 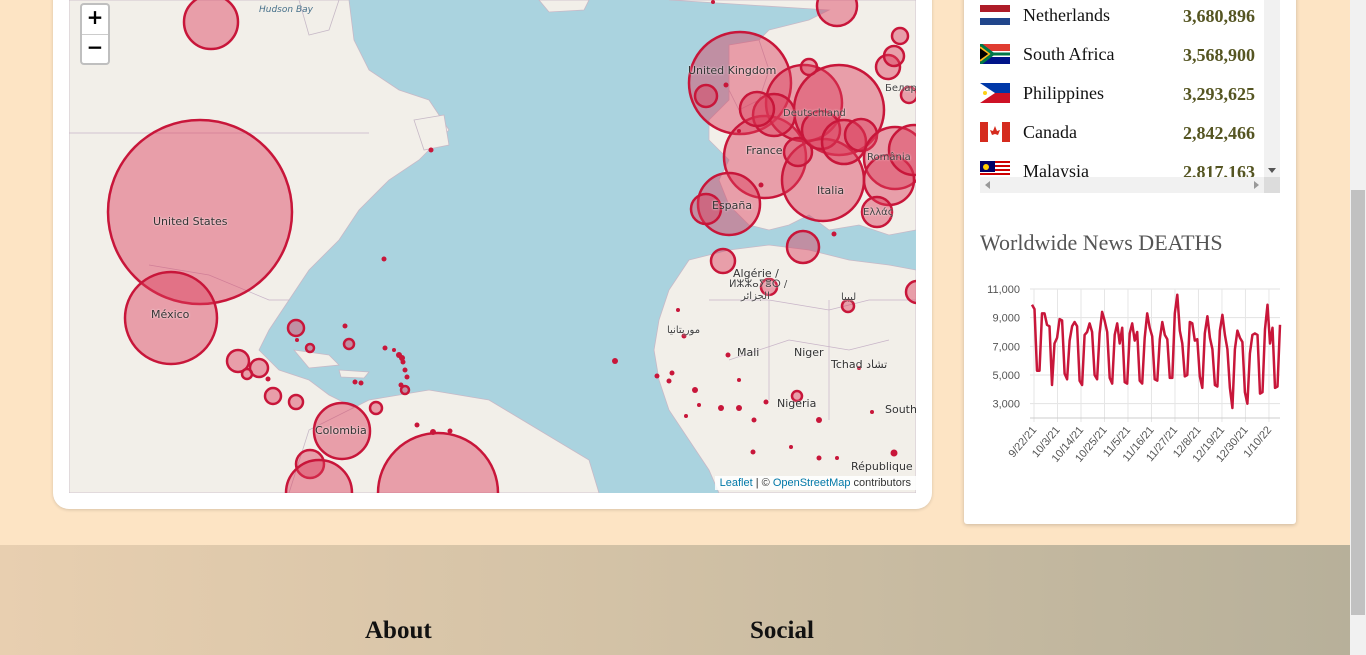 What do you see at coordinates (1101, 242) in the screenshot?
I see `deaths-chart-title: Worldwide News DEATHS` at bounding box center [1101, 242].